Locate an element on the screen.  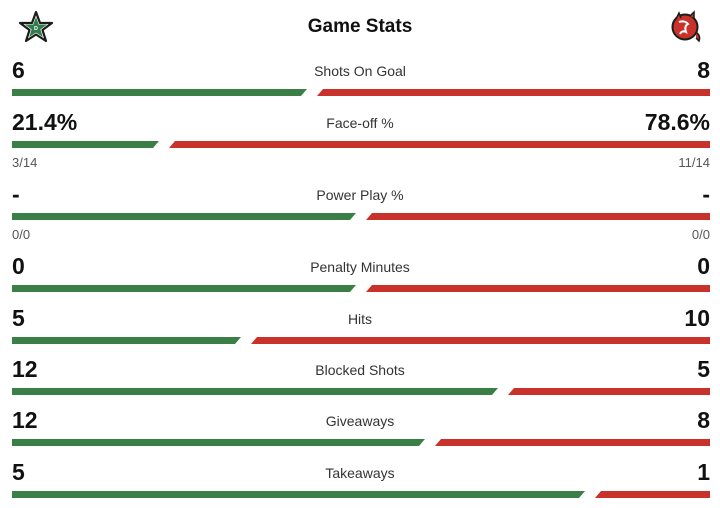
page-title: Game Stats is located at coordinates (360, 26).